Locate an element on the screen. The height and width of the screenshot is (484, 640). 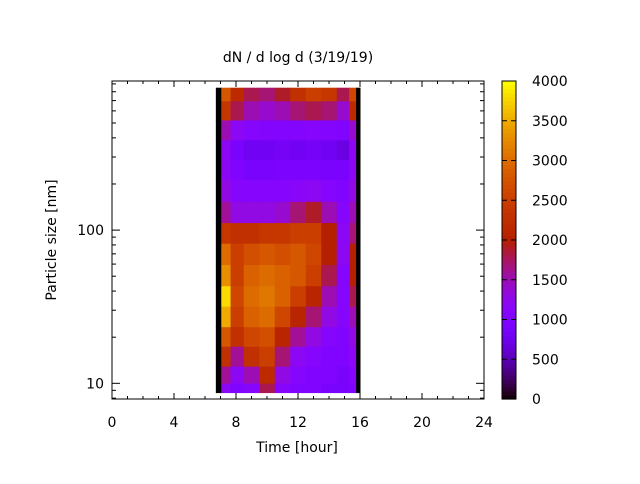
colorbar-tick-label: 4000 is located at coordinates (550, 82).